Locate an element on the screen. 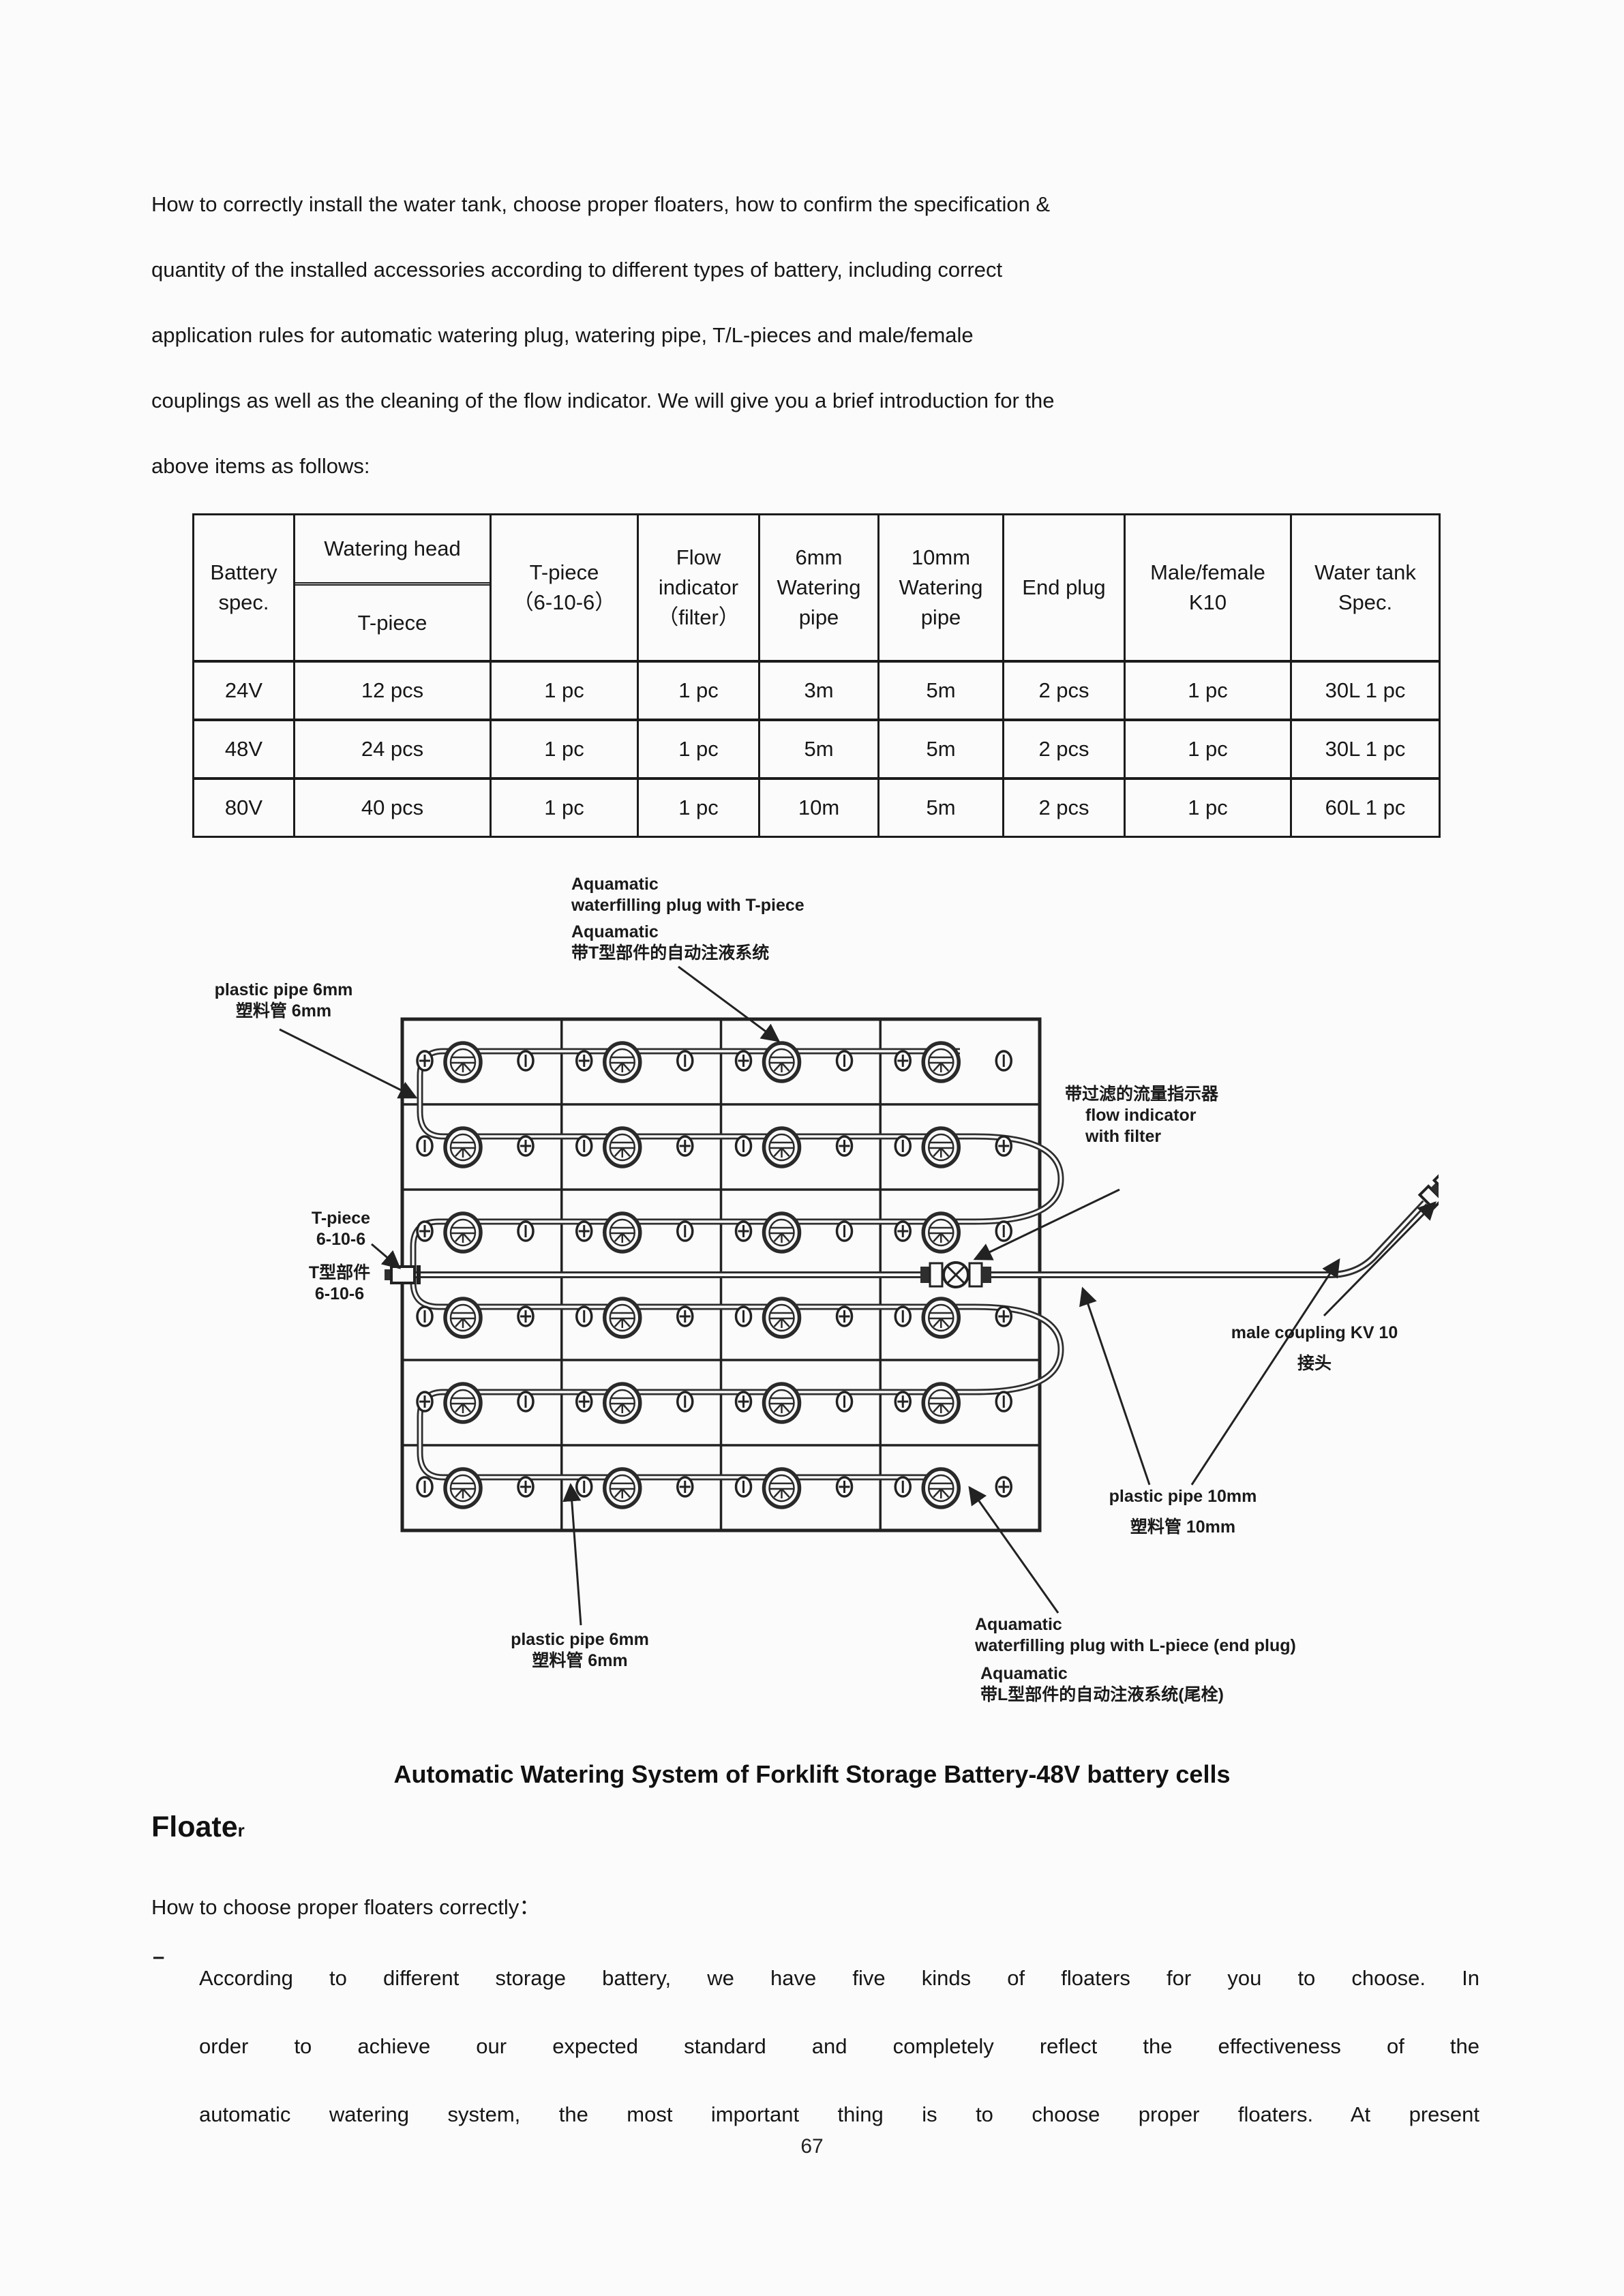 The width and height of the screenshot is (1624, 2296). label-line: flow indicator is located at coordinates (1141, 1115).